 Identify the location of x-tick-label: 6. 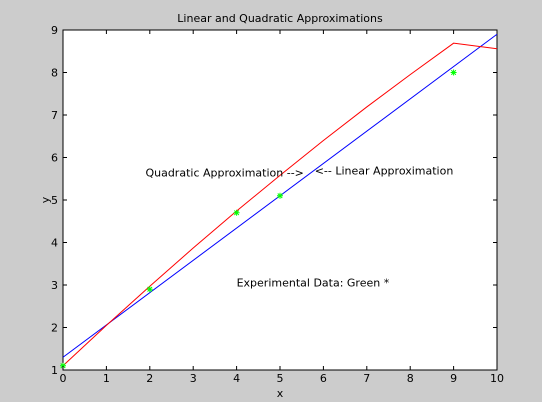
(323, 378).